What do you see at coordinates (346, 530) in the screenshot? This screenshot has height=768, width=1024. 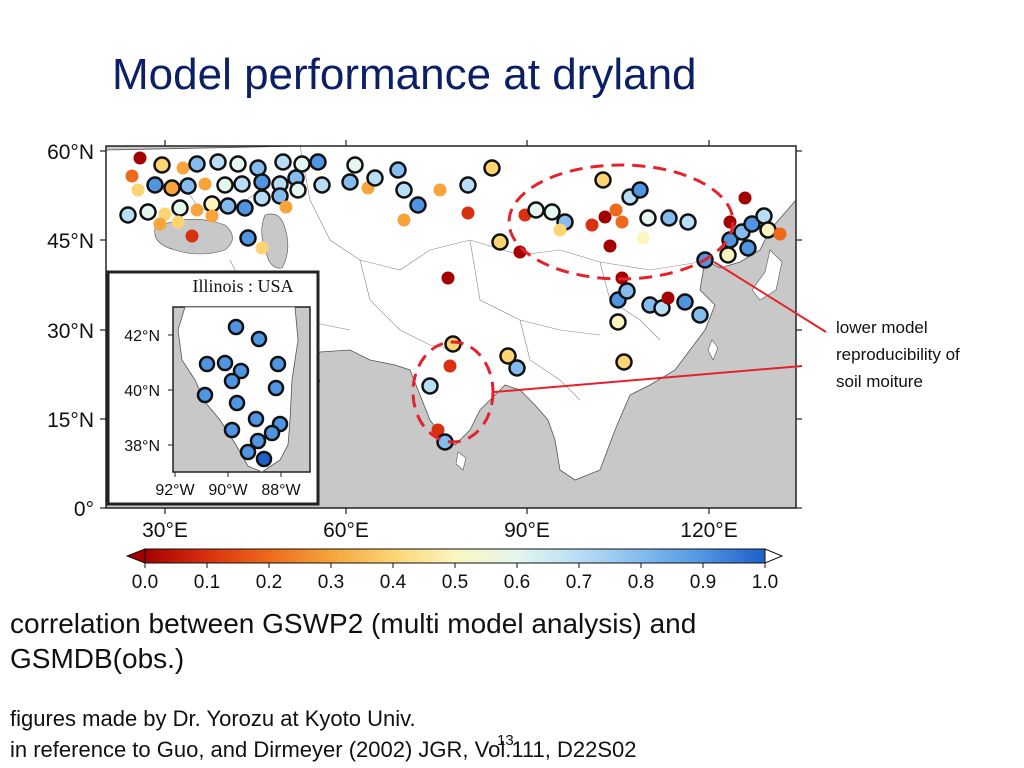 I see `lon-tick-label: 60°E` at bounding box center [346, 530].